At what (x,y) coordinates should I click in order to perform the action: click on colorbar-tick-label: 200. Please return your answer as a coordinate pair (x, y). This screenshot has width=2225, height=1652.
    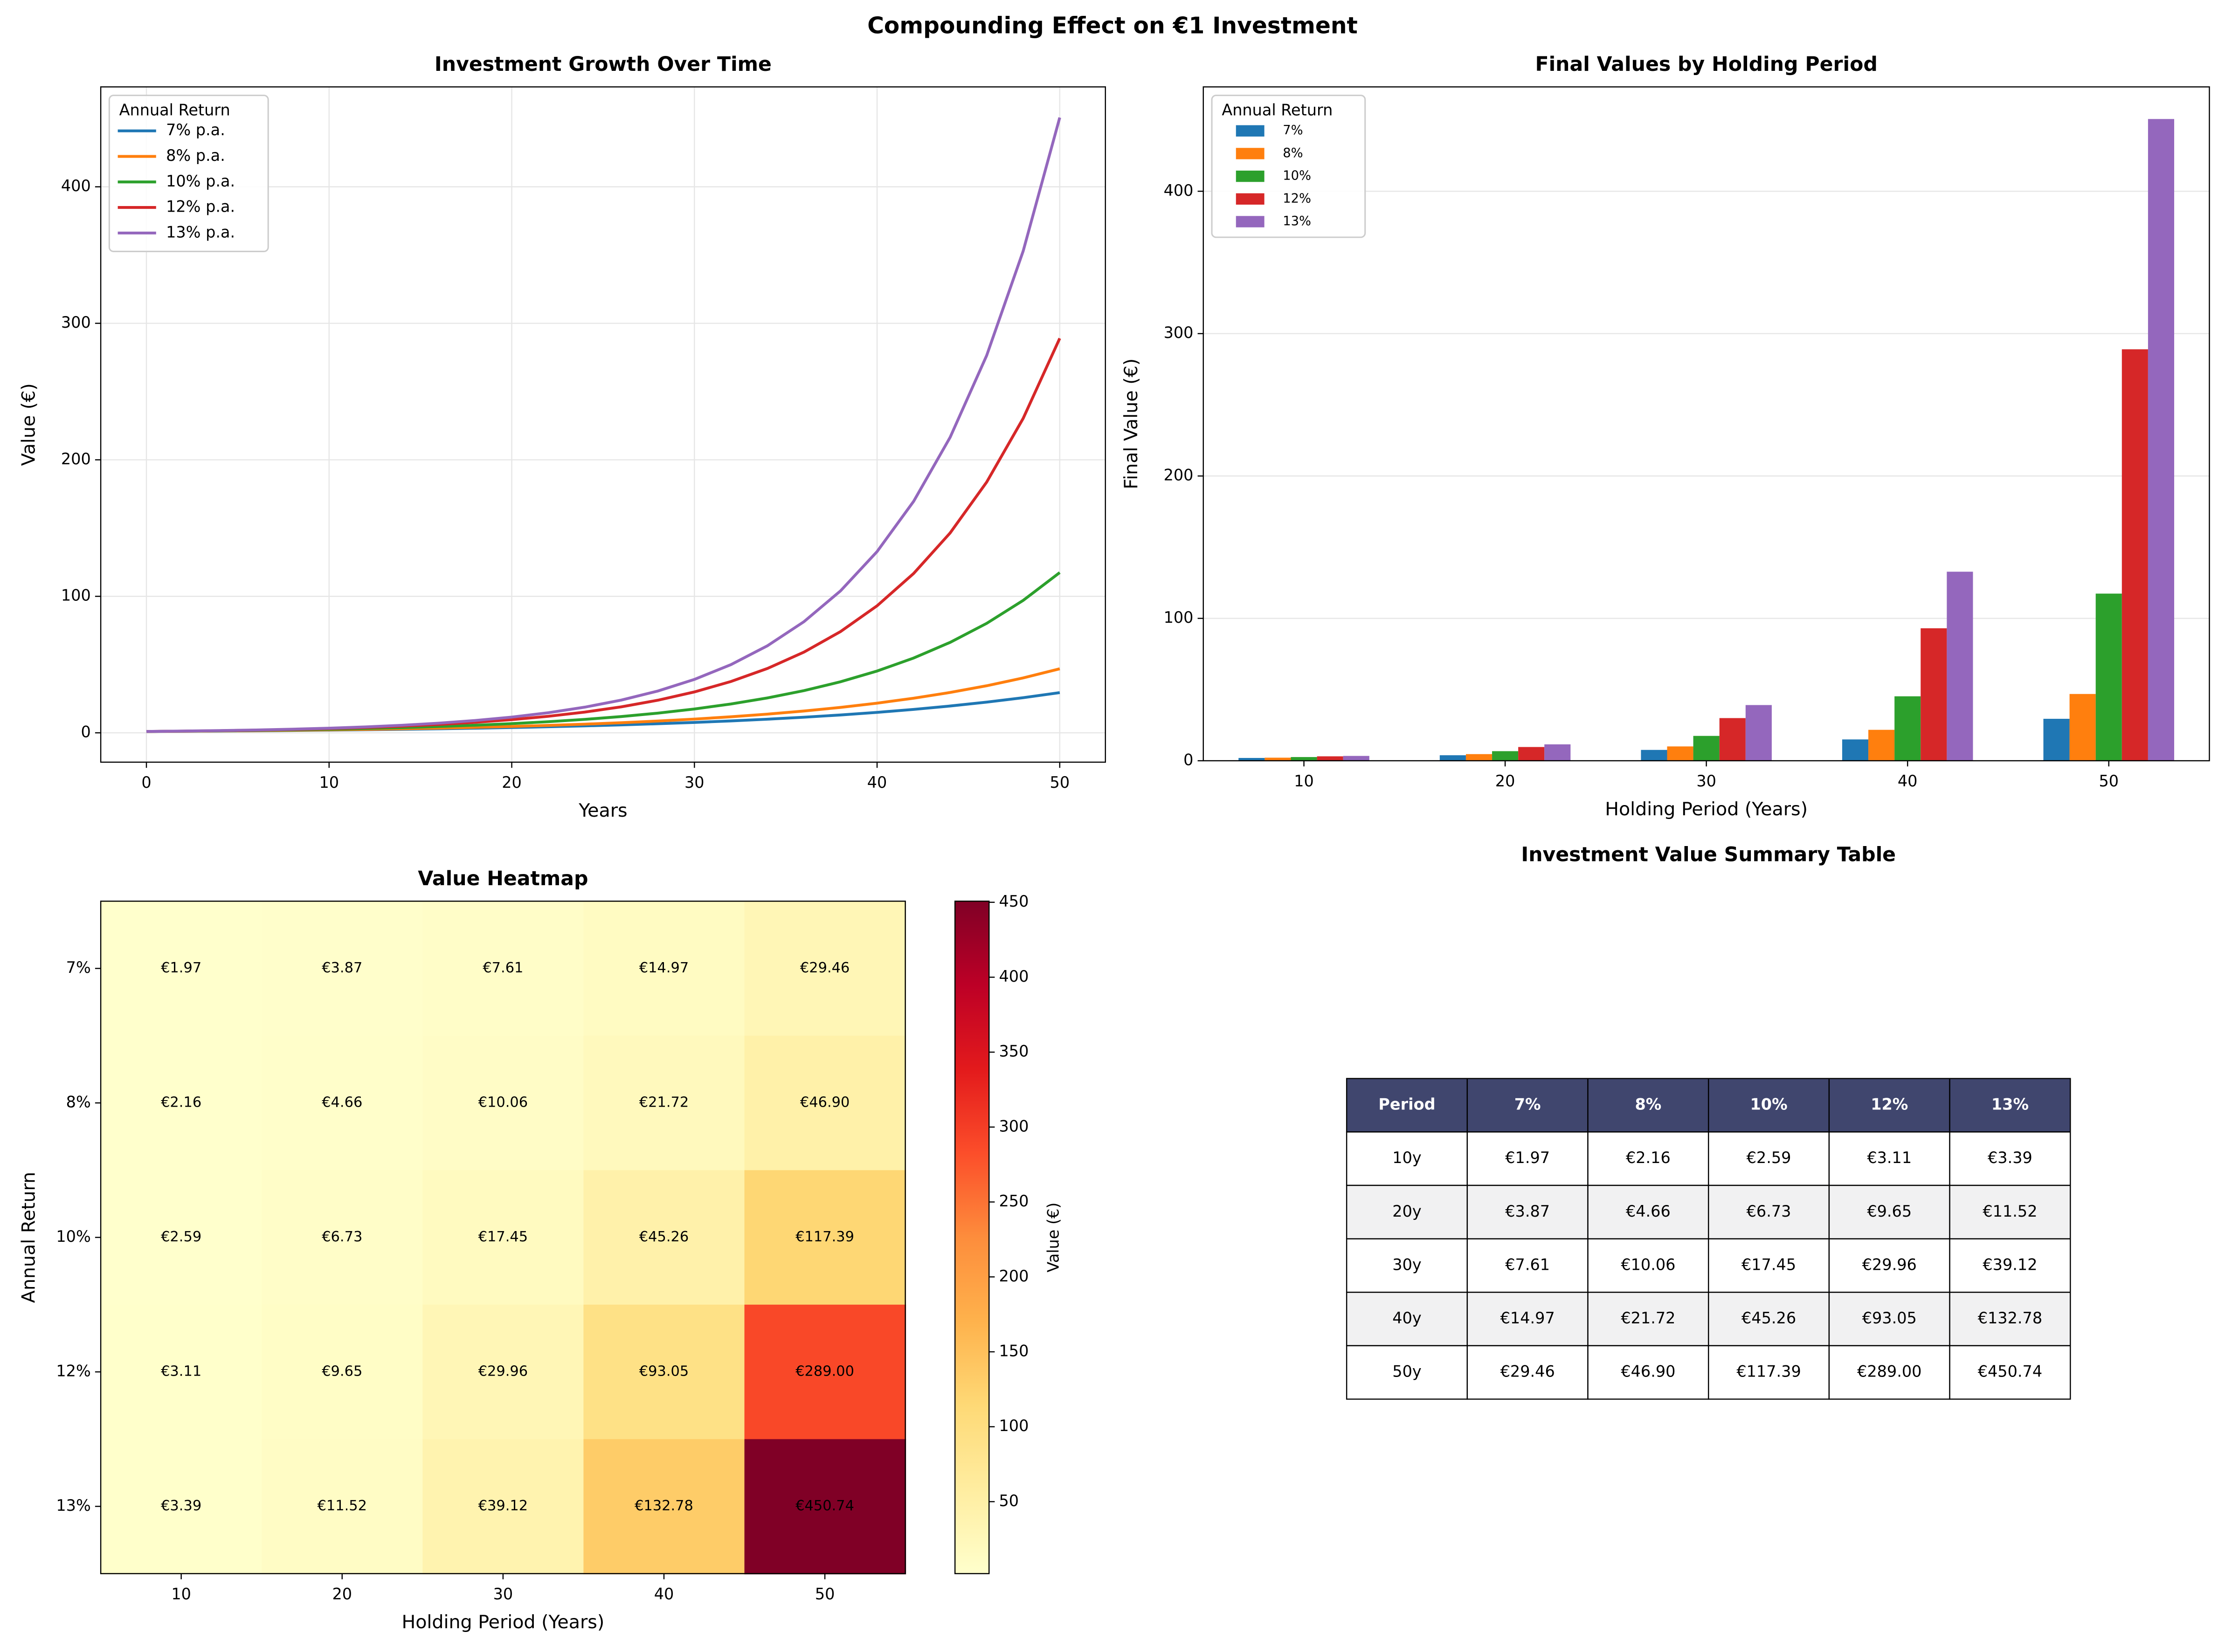
    Looking at the image, I should click on (1014, 1276).